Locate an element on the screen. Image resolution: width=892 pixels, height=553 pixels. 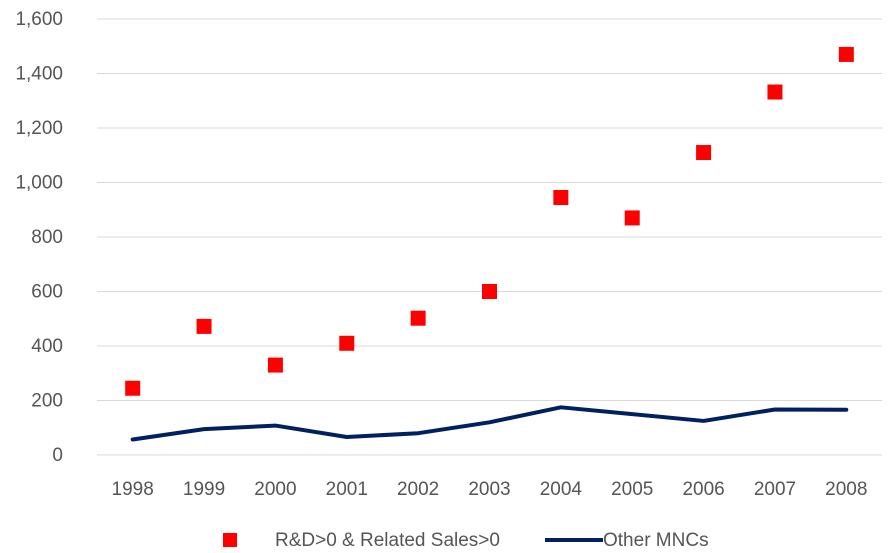
legend: R&D>0 & Related Sales>0 Other MNCs is located at coordinates (466, 540).